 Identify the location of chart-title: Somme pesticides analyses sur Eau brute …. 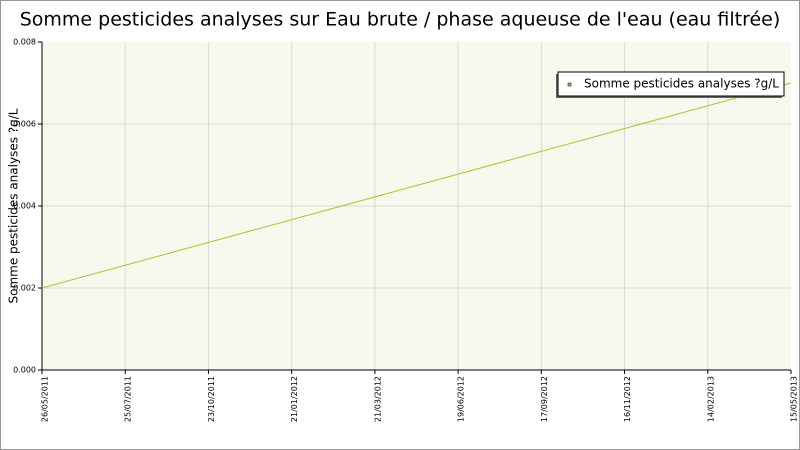
(400, 20).